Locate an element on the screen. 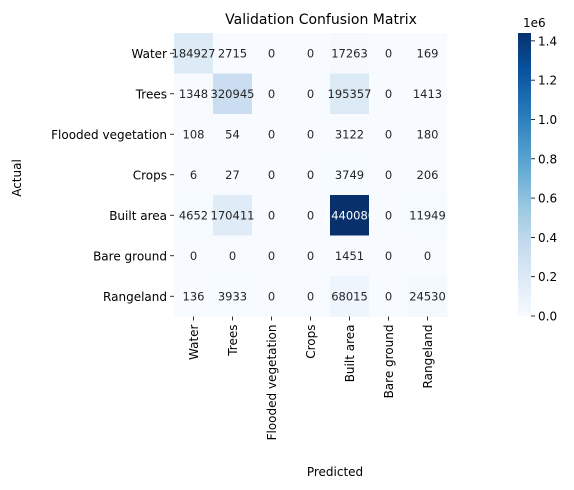 The height and width of the screenshot is (490, 574). colorbar-tick-label: 1.0 is located at coordinates (547, 120).